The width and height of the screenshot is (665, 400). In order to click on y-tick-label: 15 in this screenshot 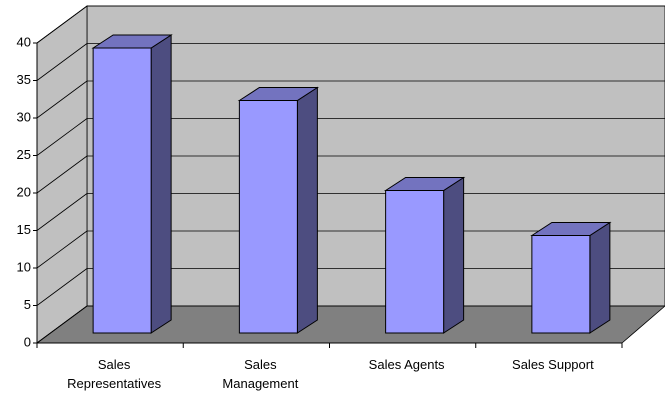, I will do `click(24, 229)`.